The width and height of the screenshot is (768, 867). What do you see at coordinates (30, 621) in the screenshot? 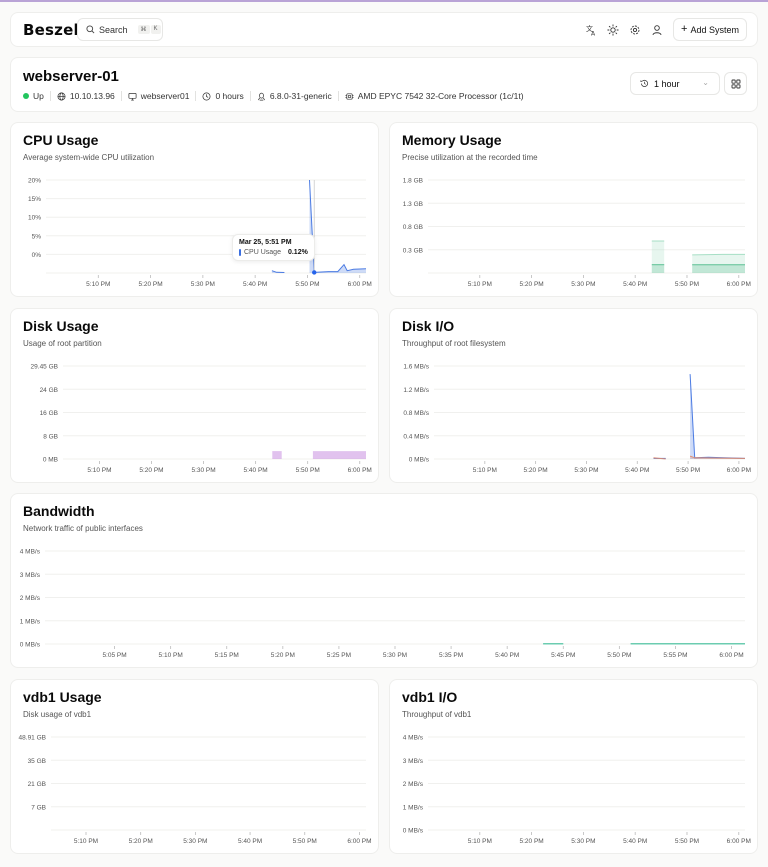
I see `svg-text: 1 MB/s` at bounding box center [30, 621].